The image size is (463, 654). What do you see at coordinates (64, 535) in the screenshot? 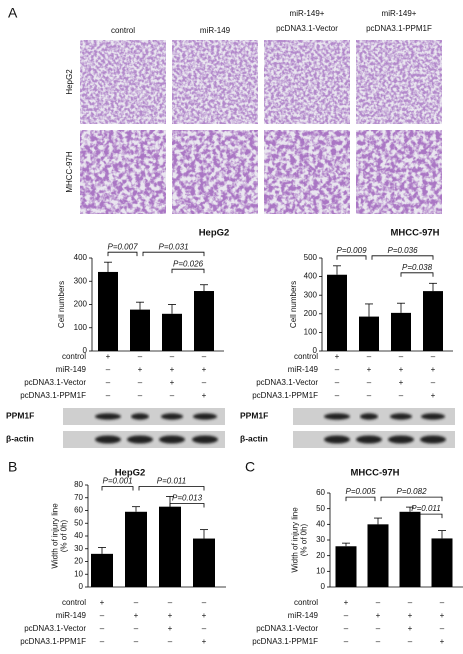
I see `y-axis-label: (% of 0h)` at bounding box center [64, 535].